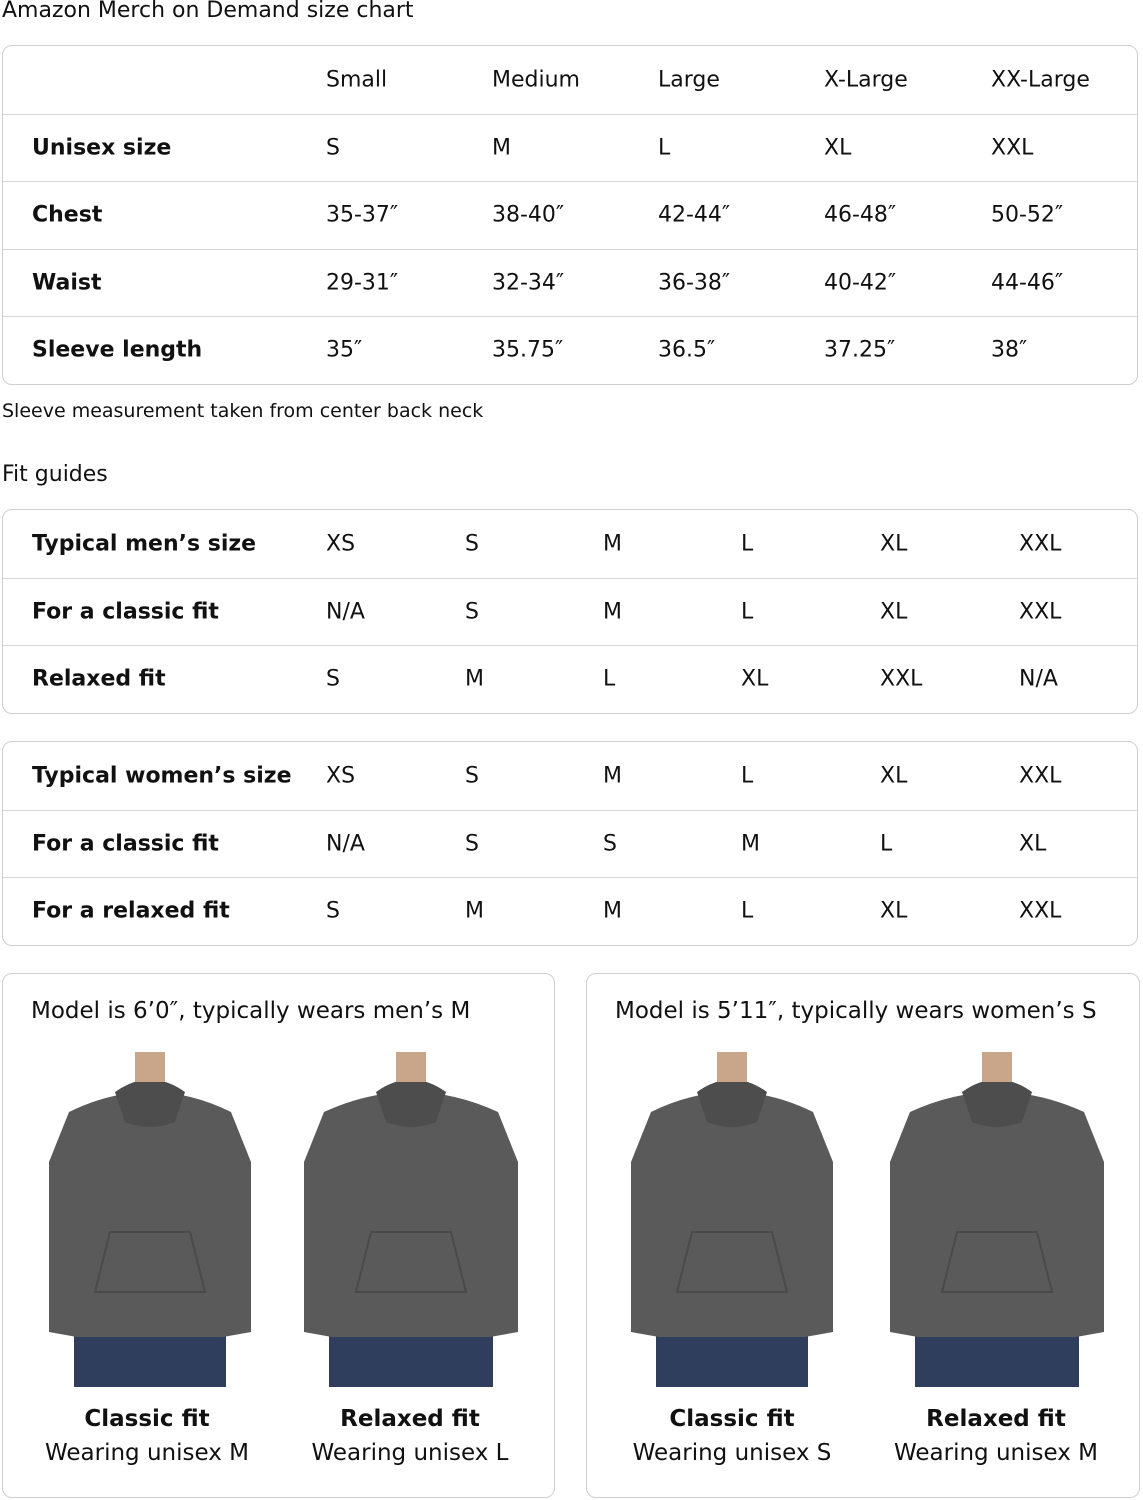 The image size is (1143, 1500). Describe the element at coordinates (860, 350) in the screenshot. I see `cell: 37.25″` at that location.